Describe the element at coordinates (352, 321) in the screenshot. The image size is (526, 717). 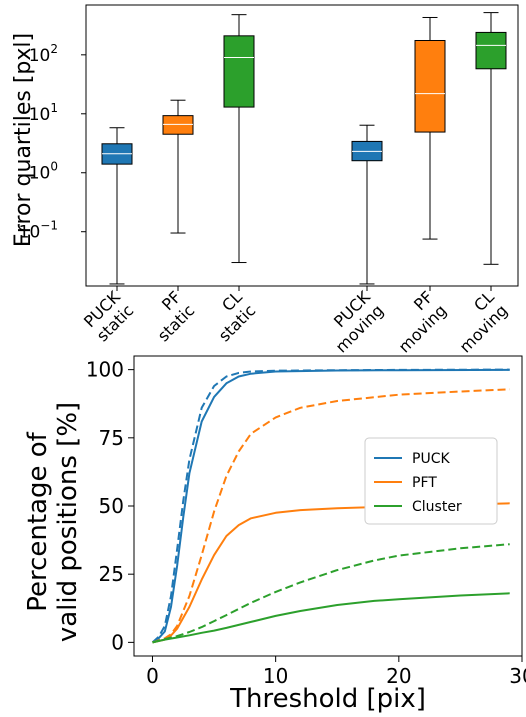
I see `boxplot-x-tick-label: PUCKmoving` at that location.